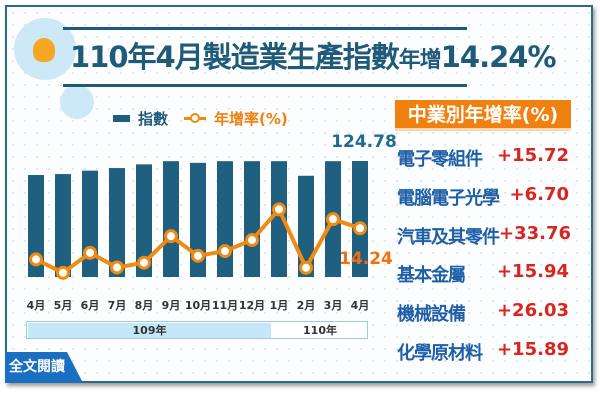  I want to click on industry-row: 汽車及其零件 +33.76, so click(484, 235).